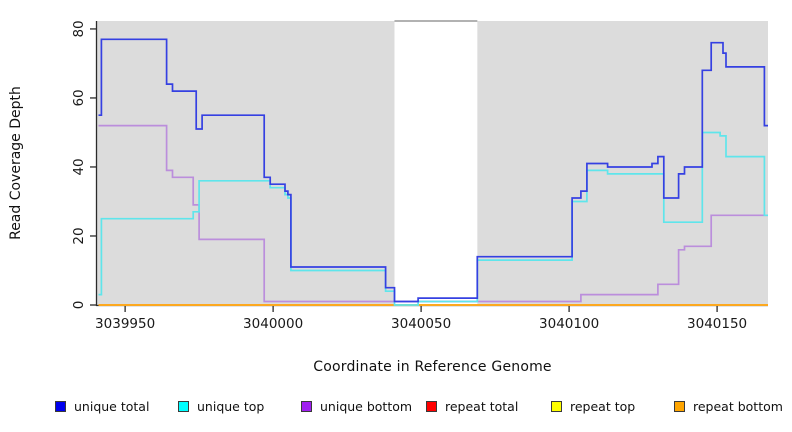 This screenshot has height=432, width=792. What do you see at coordinates (112, 406) in the screenshot?
I see `legend-label: unique total` at bounding box center [112, 406].